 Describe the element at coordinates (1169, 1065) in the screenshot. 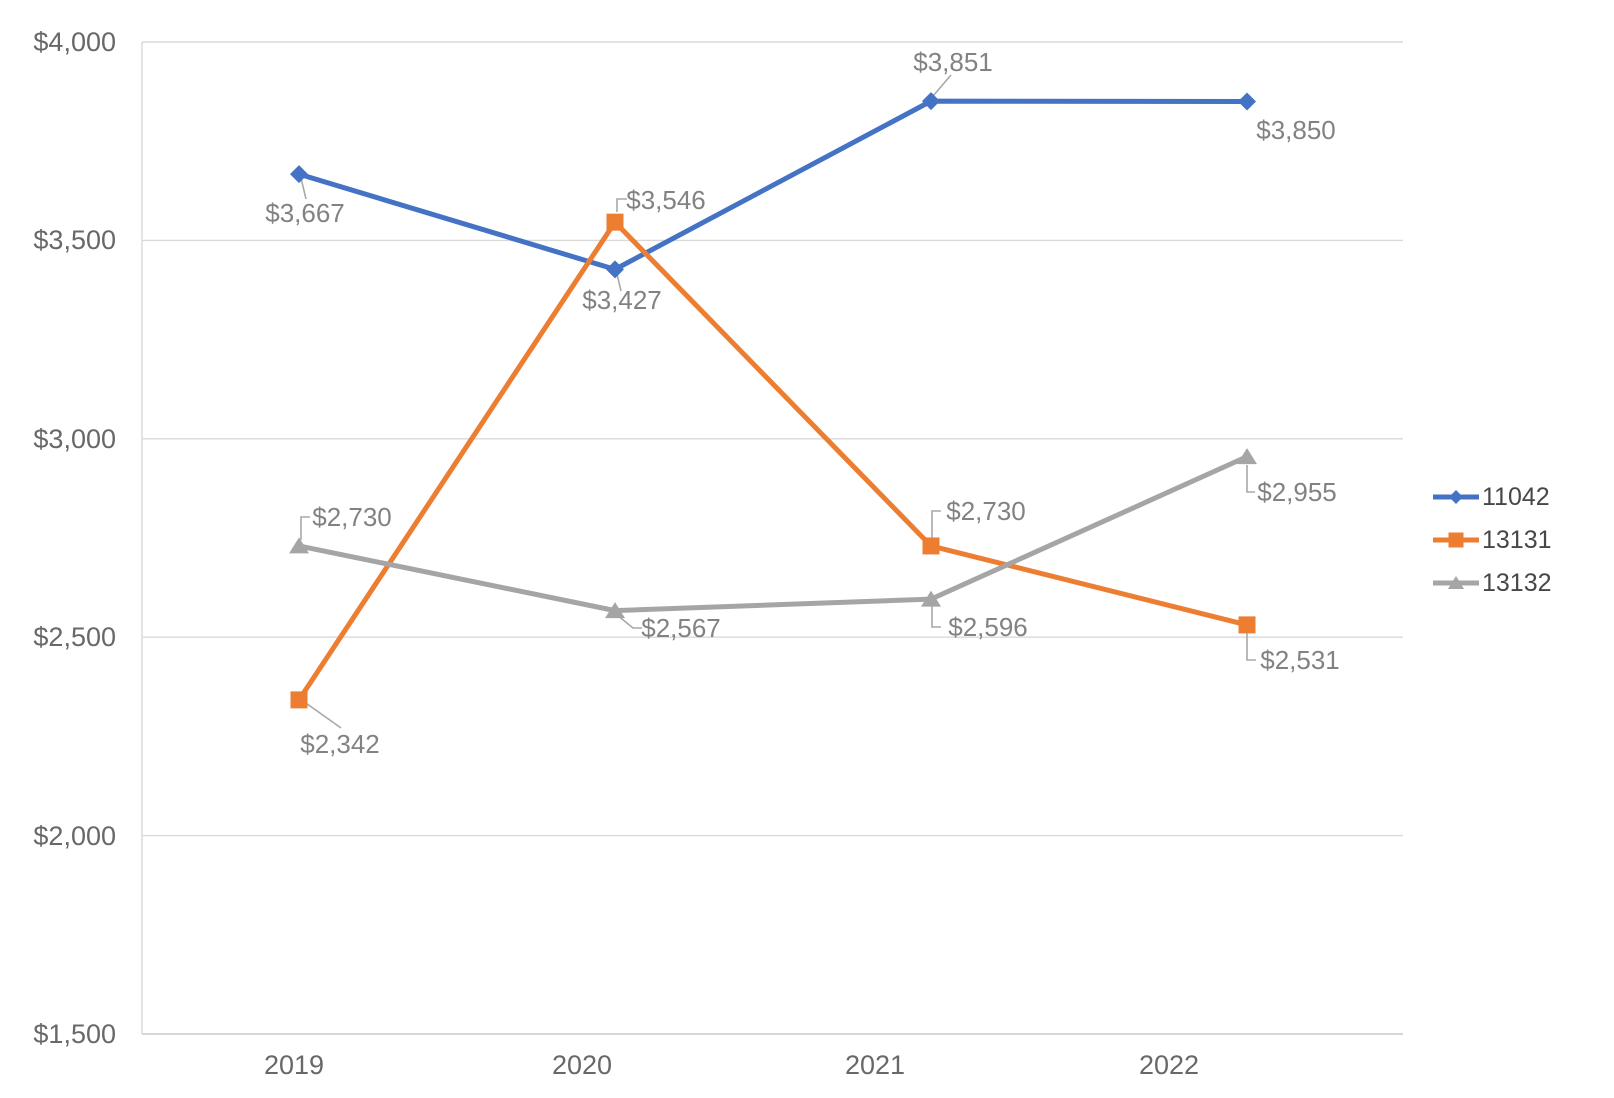

I see `x-axis-label: 2022` at that location.